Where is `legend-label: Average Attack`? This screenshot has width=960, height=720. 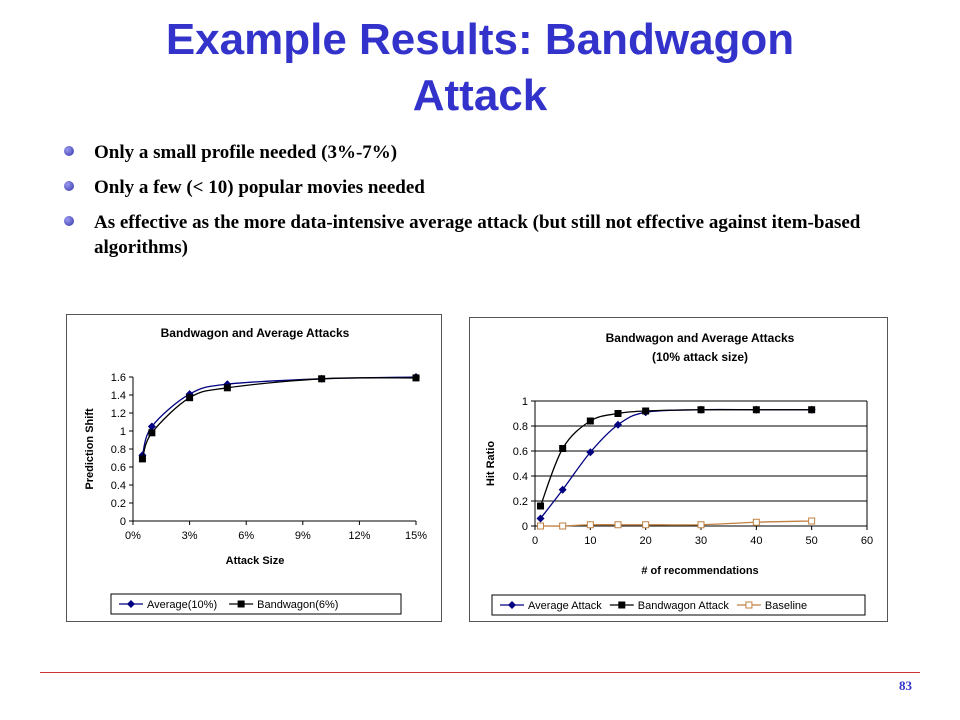 legend-label: Average Attack is located at coordinates (565, 606).